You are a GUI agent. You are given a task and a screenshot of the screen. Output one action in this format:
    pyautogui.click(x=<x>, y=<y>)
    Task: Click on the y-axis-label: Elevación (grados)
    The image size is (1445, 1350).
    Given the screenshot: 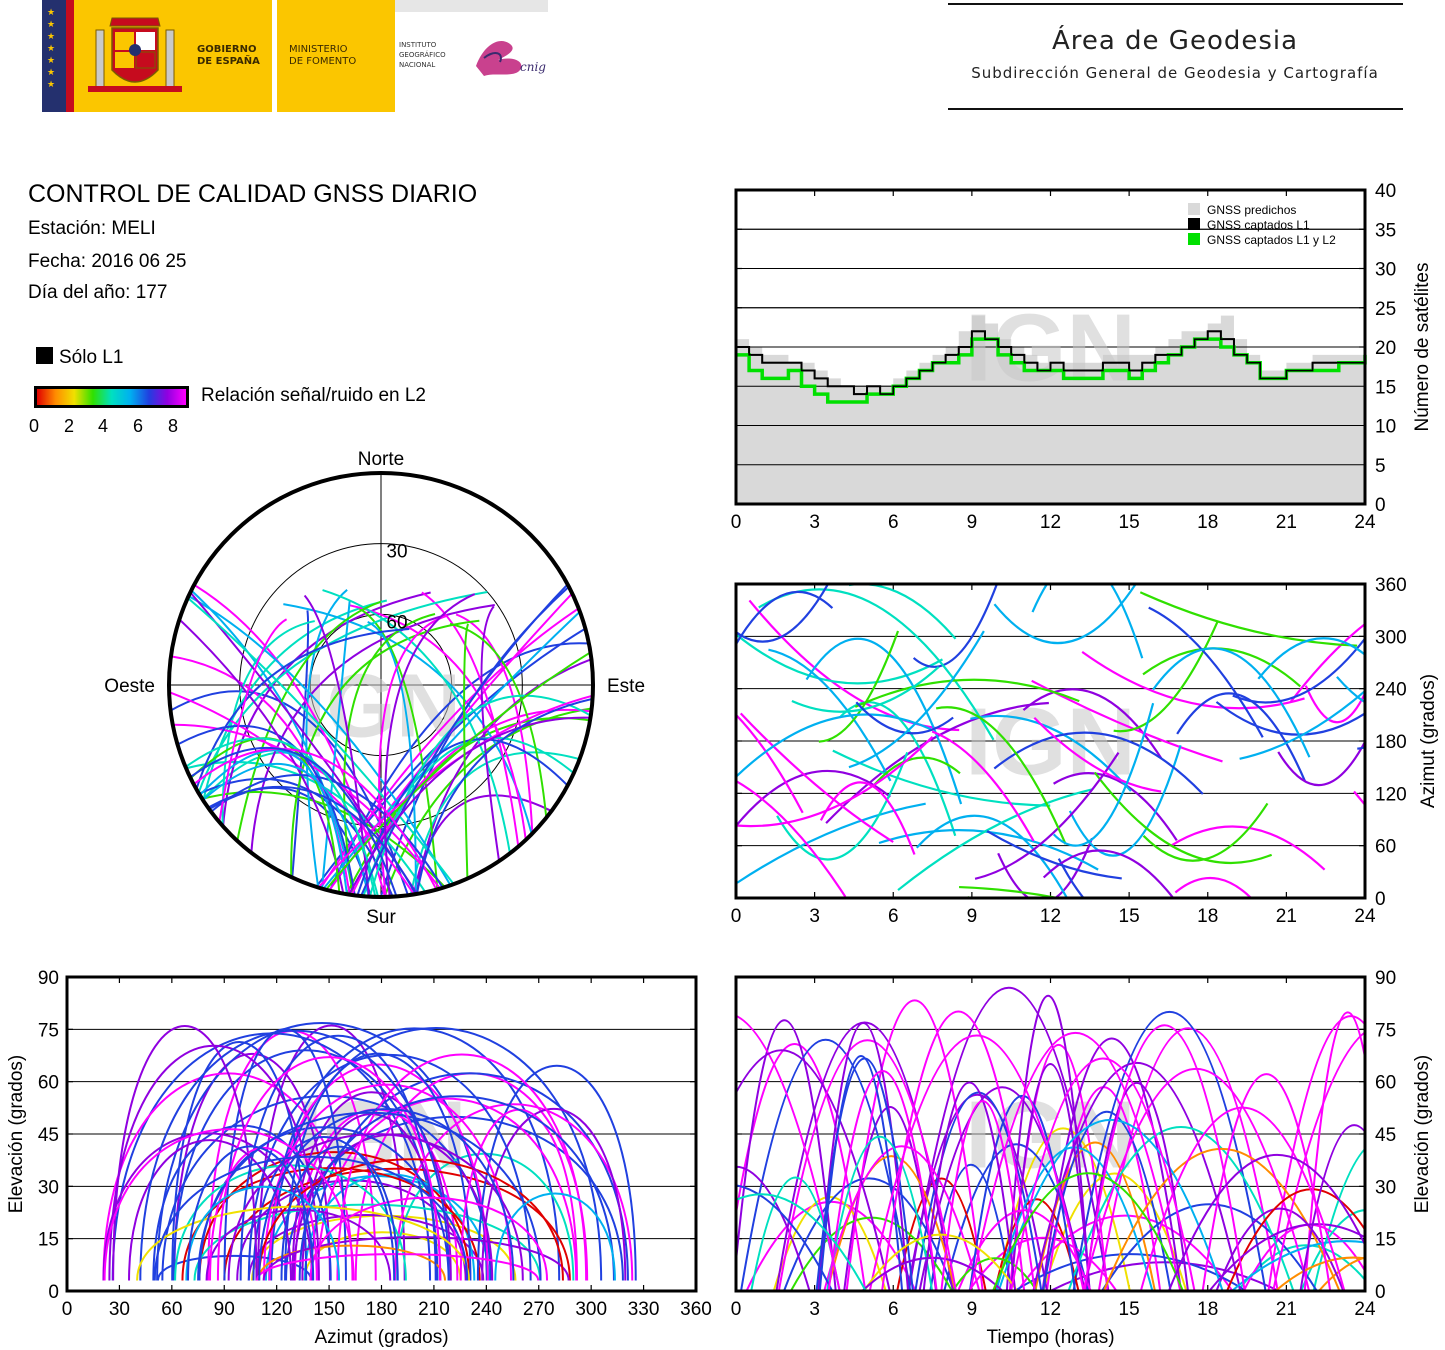 What is the action you would take?
    pyautogui.click(x=1422, y=1134)
    